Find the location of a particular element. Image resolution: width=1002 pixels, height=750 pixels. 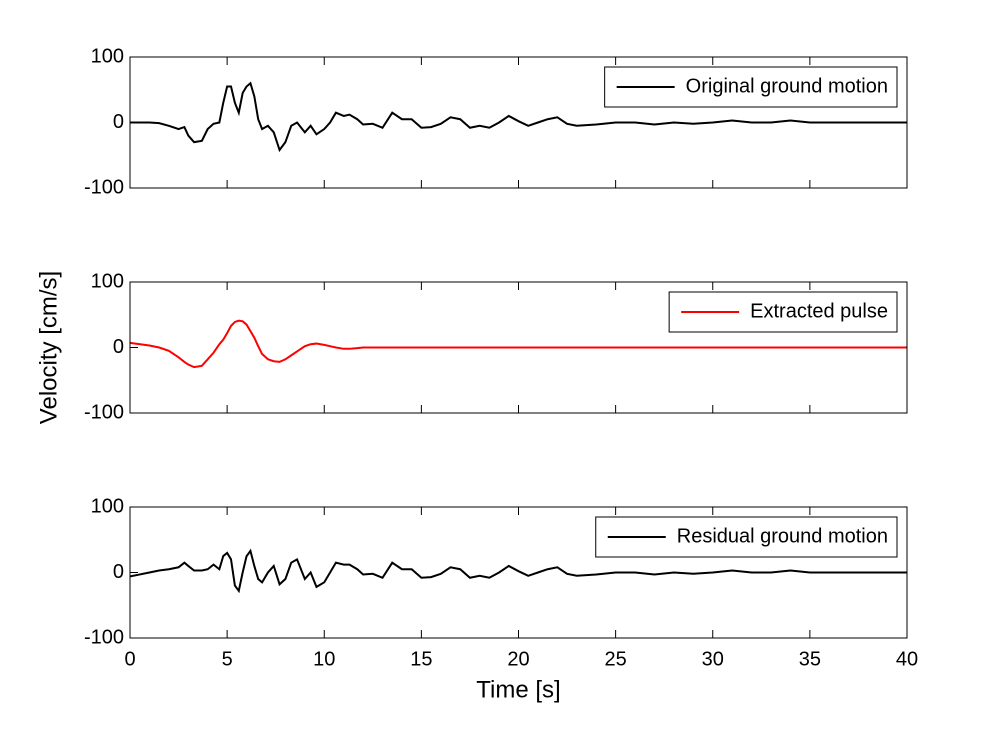

x-tick-label: 35 is located at coordinates (810, 659).